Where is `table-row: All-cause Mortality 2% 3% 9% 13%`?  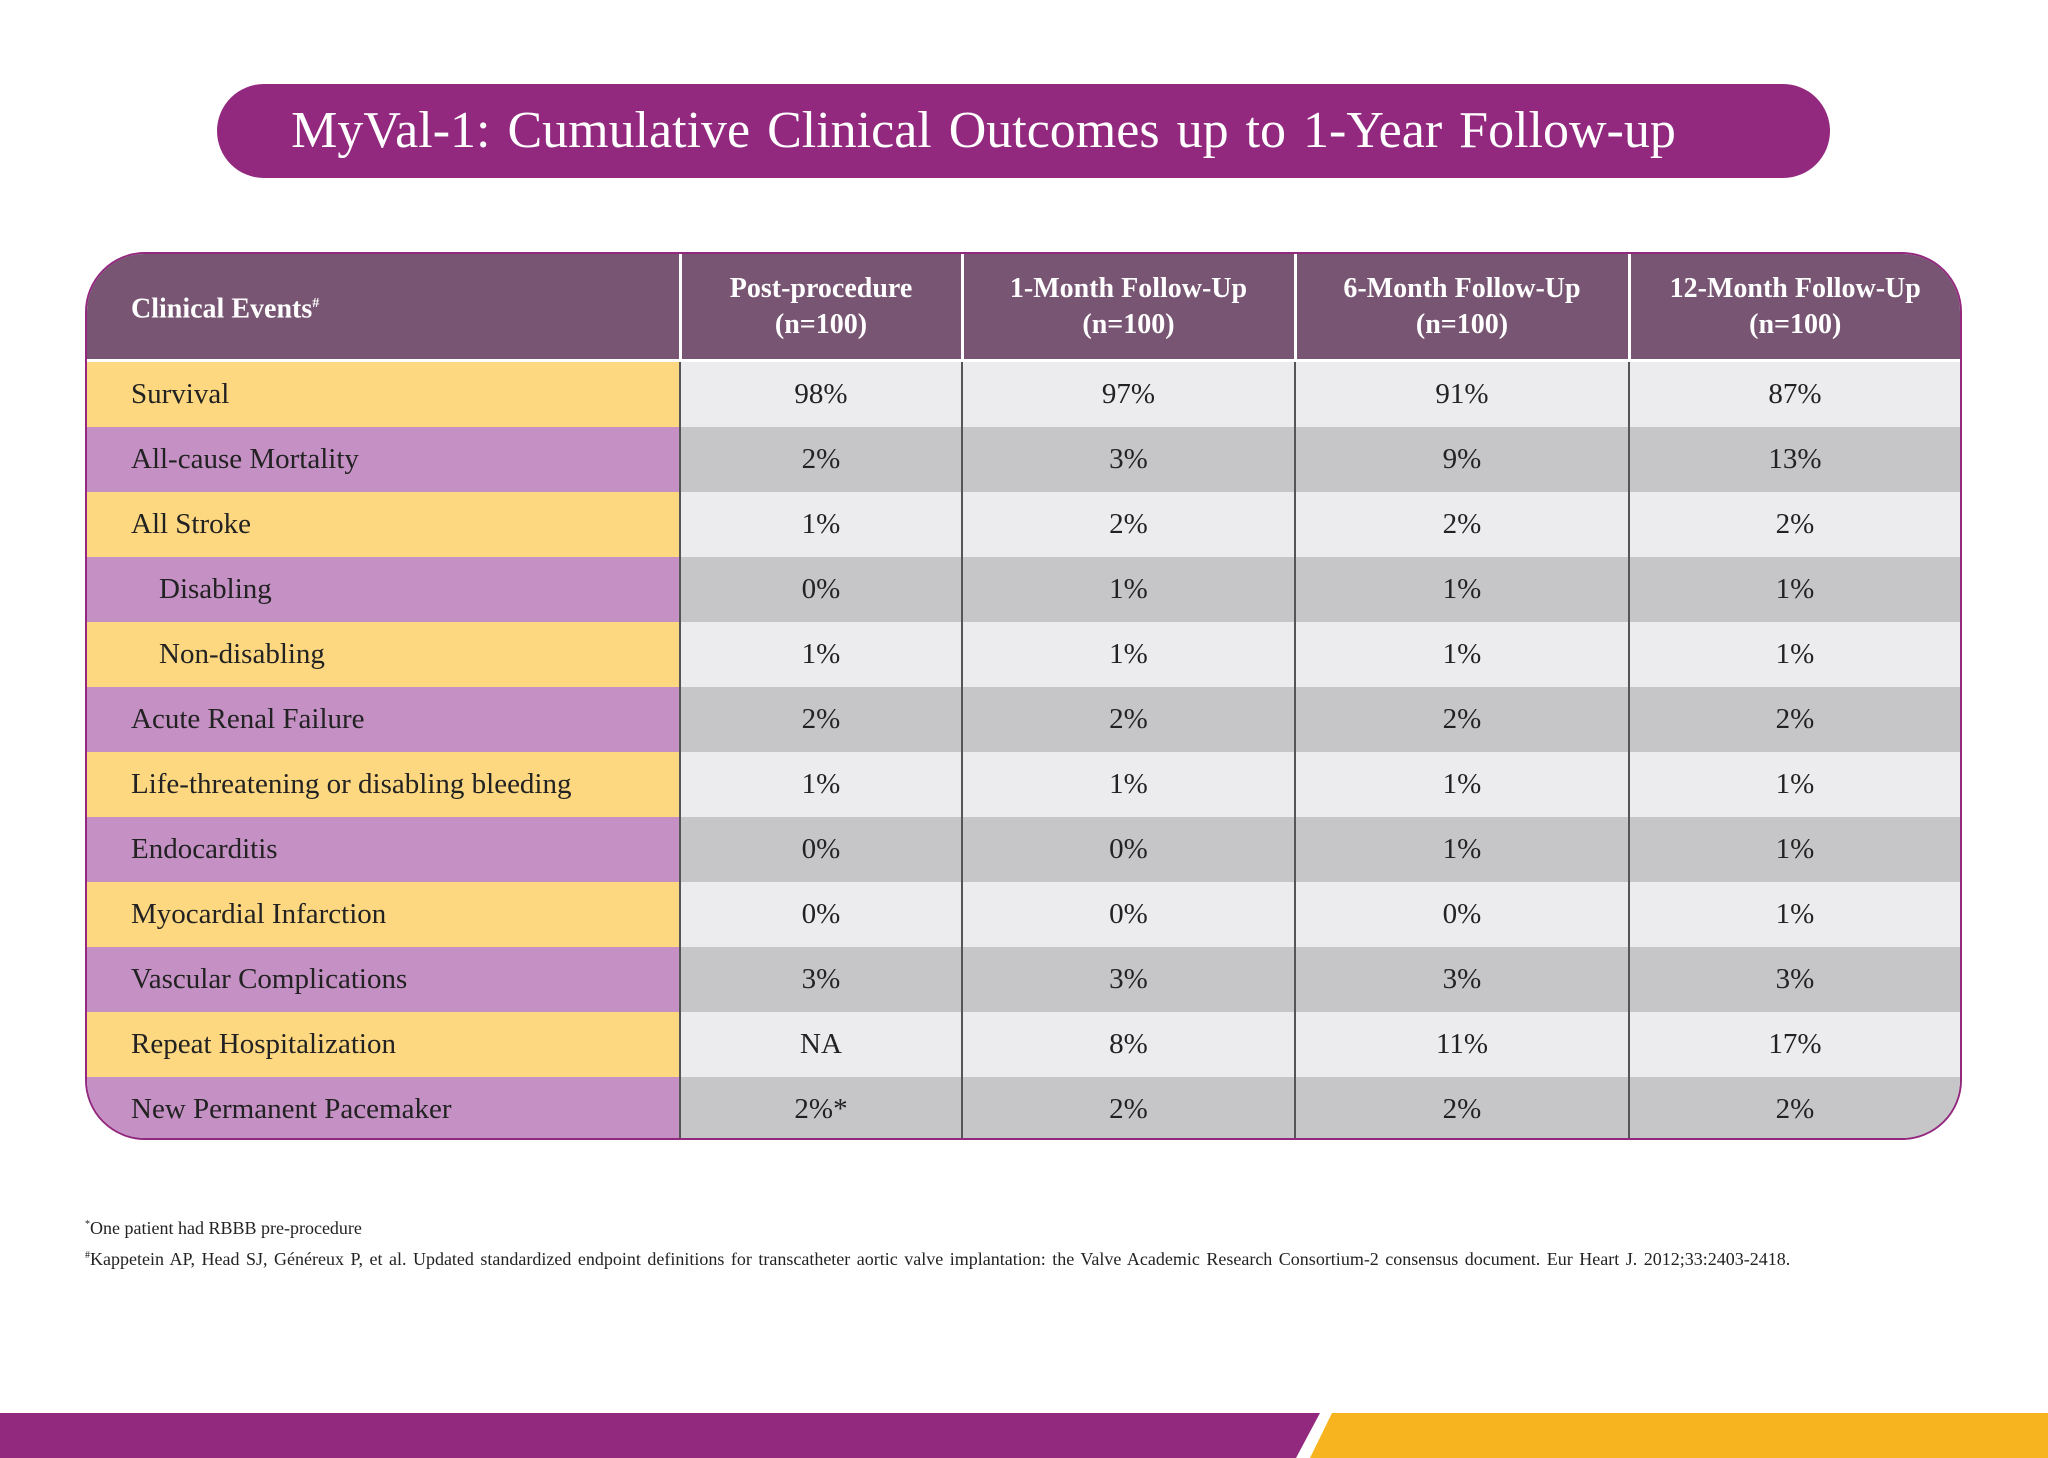 table-row: All-cause Mortality 2% 3% 9% 13% is located at coordinates (1023, 459).